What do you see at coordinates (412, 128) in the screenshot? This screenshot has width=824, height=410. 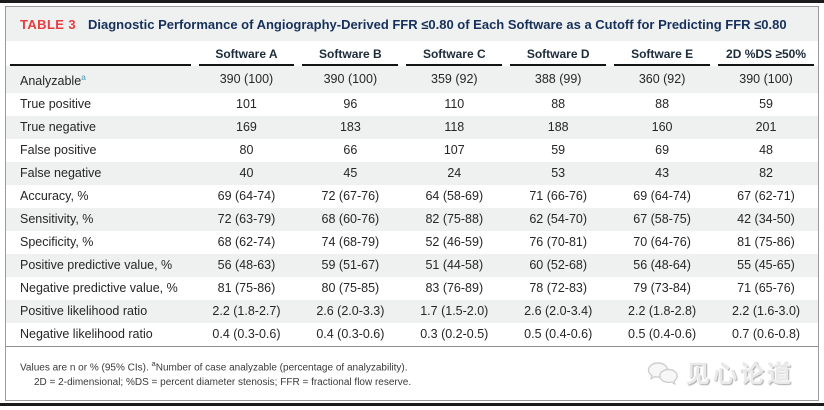 I see `table-row: True negative 169 183 118 188 160 201` at bounding box center [412, 128].